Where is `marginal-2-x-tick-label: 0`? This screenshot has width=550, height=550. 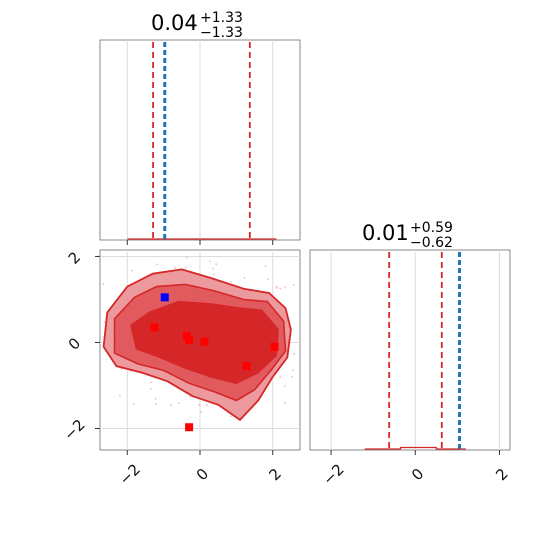 marginal-2-x-tick-label: 0 is located at coordinates (417, 474).